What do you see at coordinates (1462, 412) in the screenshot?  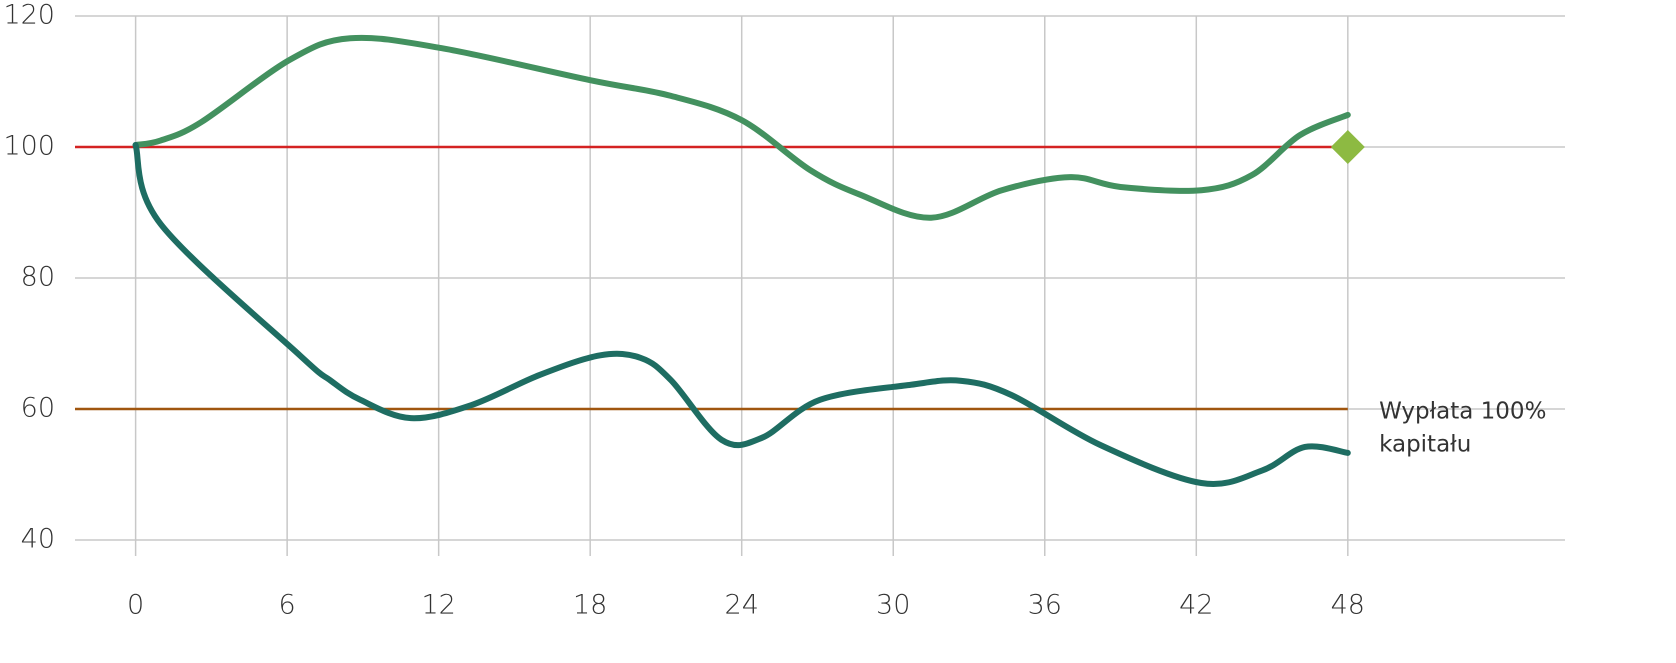 I see `annotation: Wypłata 100%` at bounding box center [1462, 412].